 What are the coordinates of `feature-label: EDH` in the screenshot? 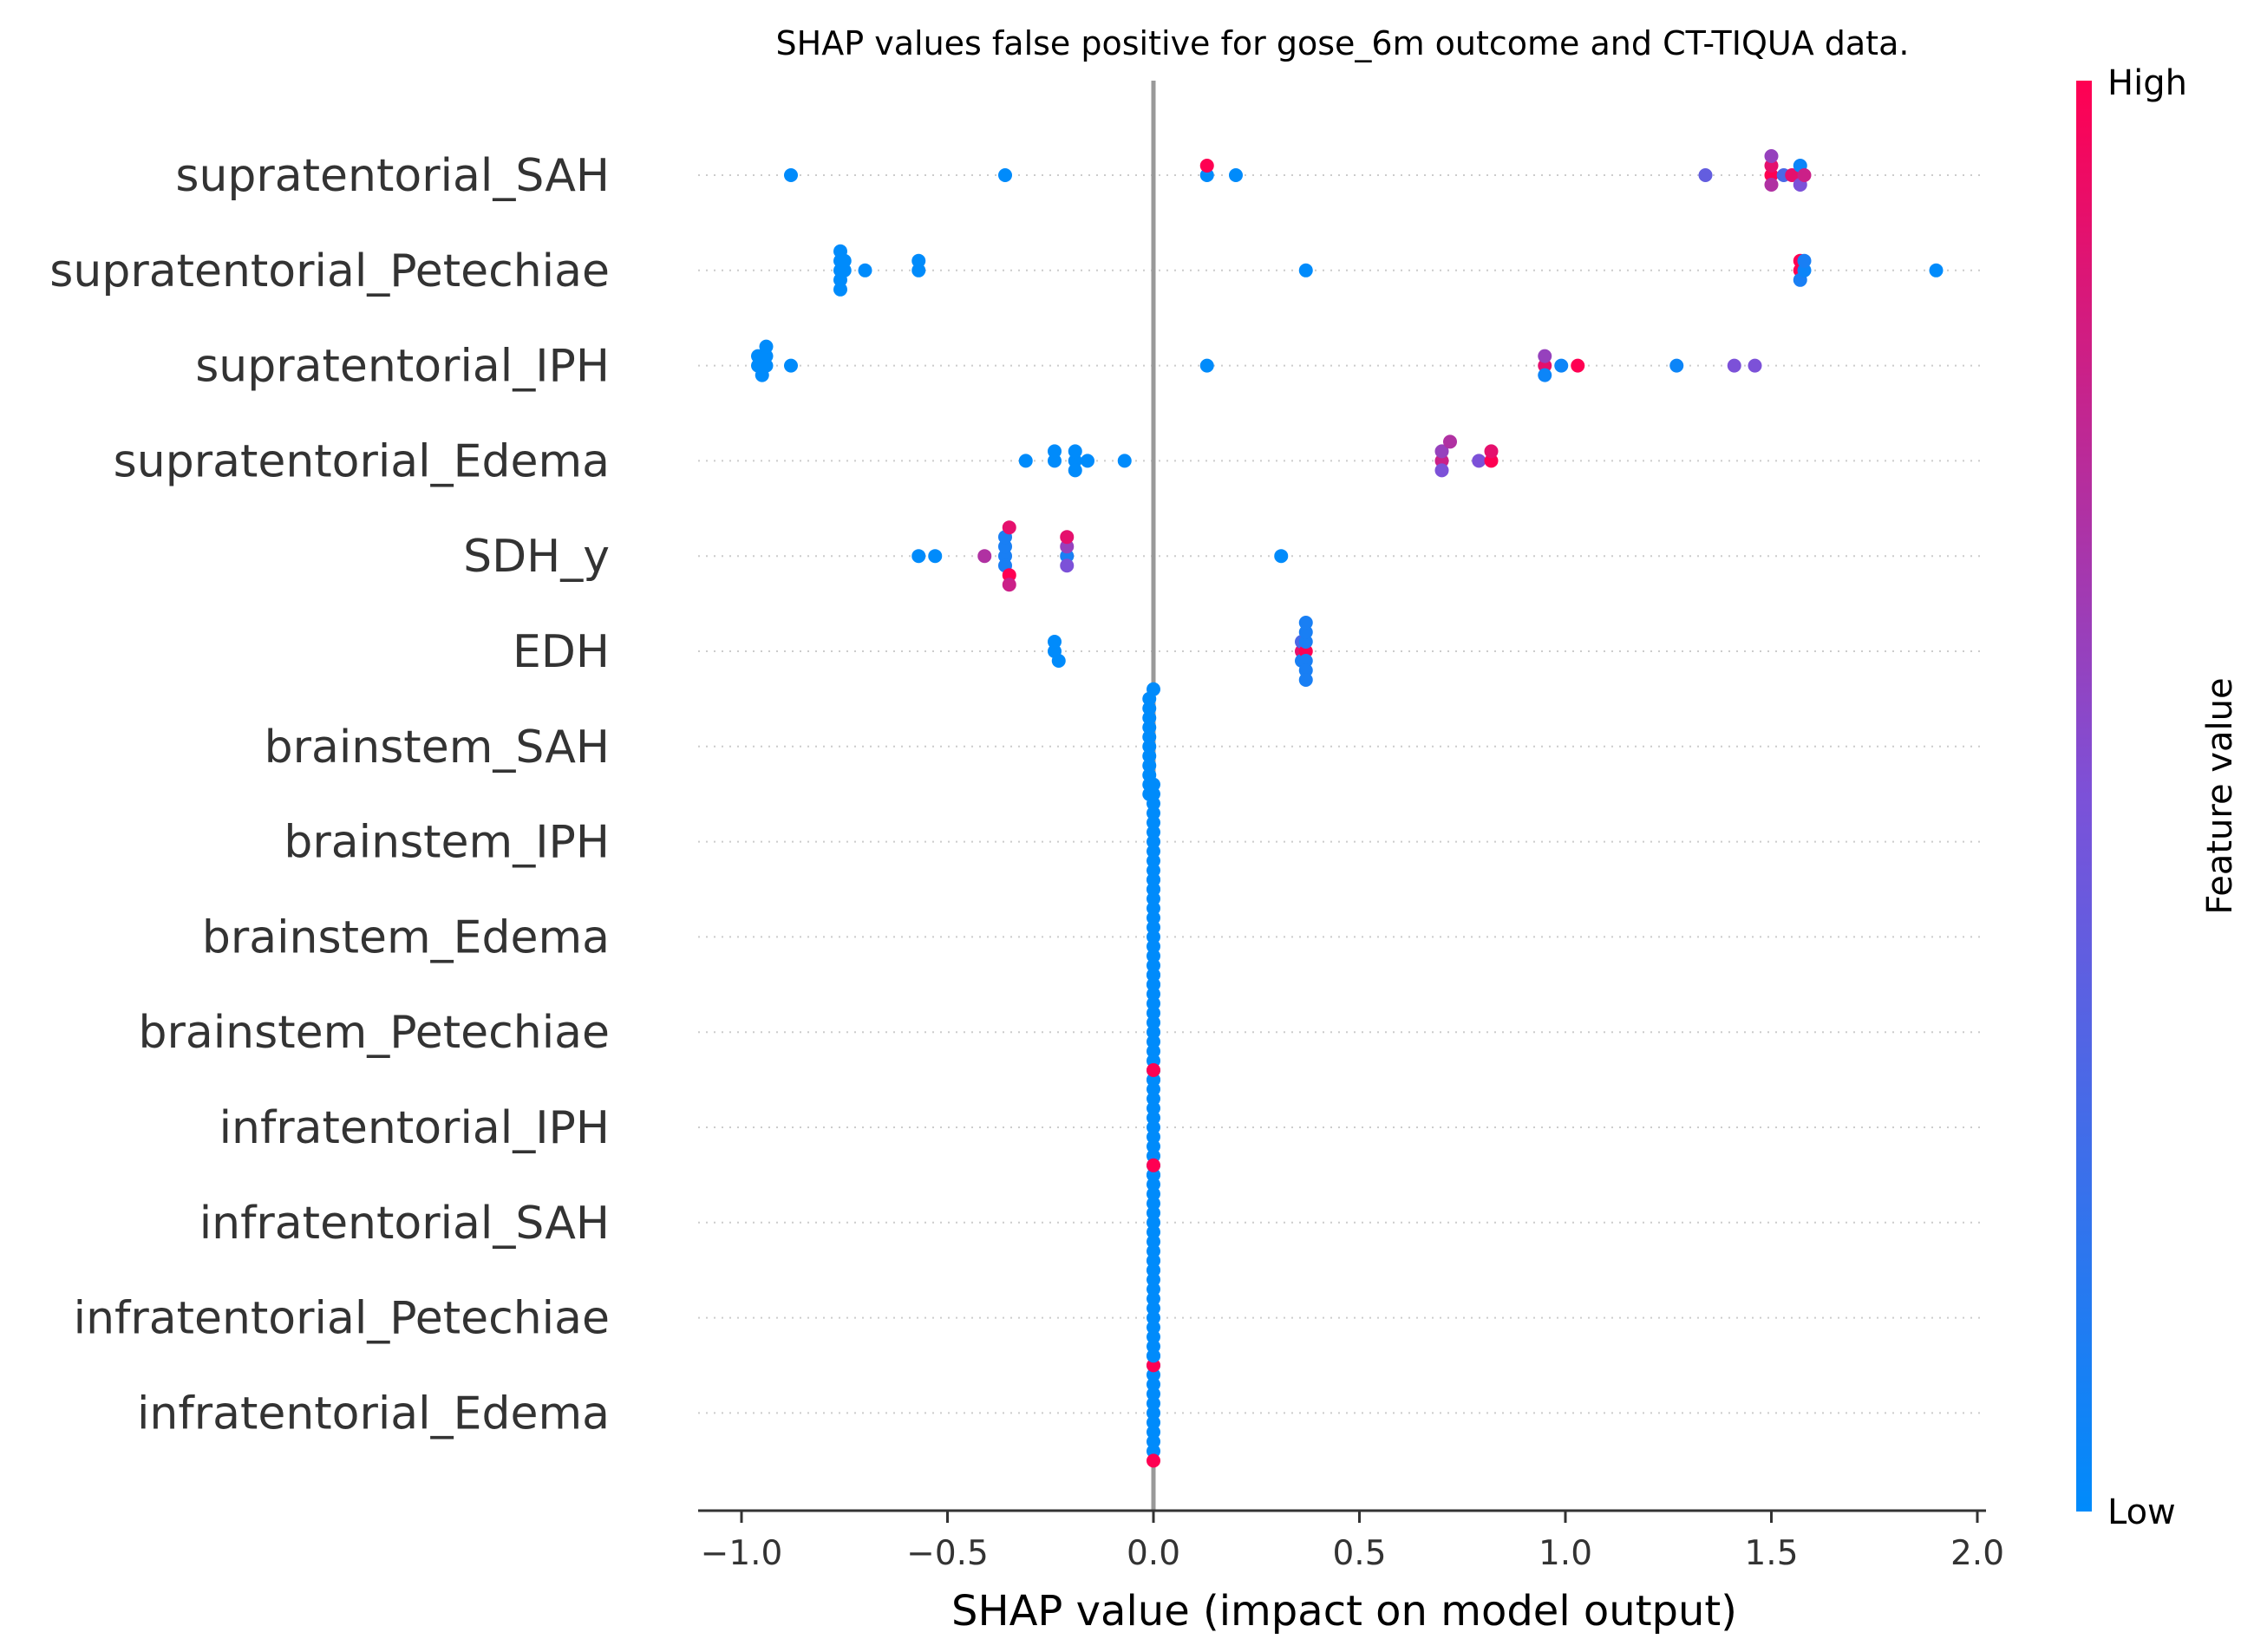 It's located at (562, 652).